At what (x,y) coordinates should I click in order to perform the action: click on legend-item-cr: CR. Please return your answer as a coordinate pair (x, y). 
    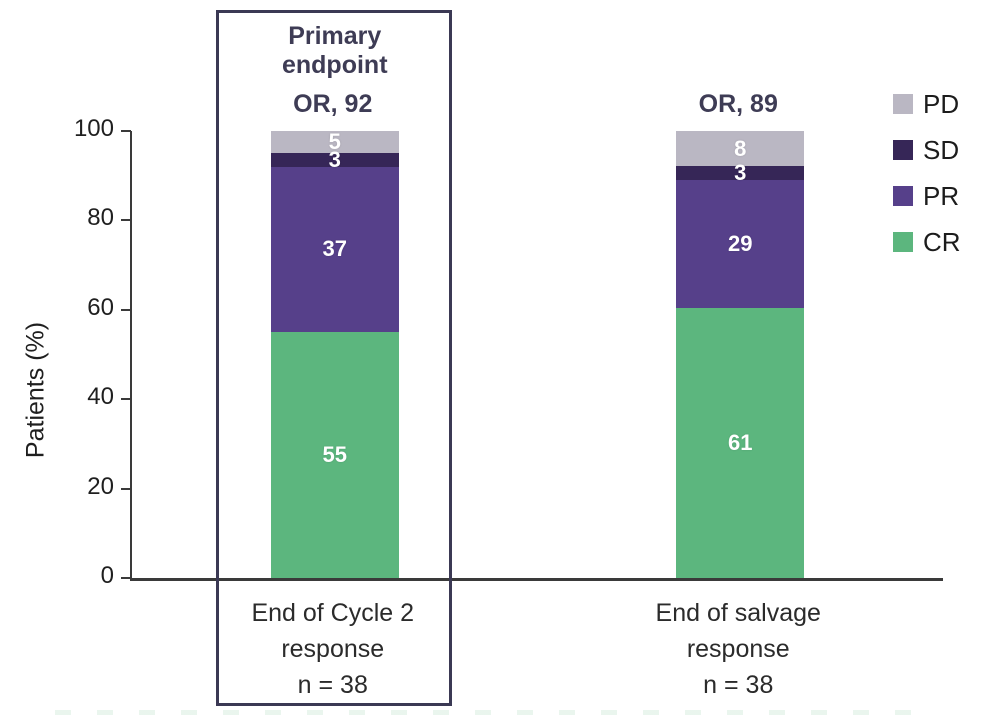
    Looking at the image, I should click on (927, 242).